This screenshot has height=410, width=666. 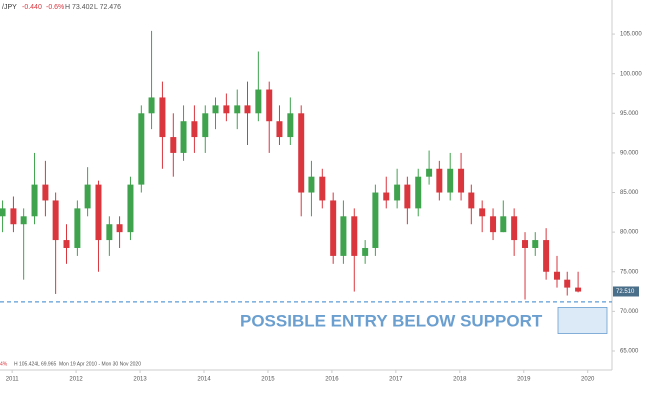 What do you see at coordinates (332, 380) in the screenshot?
I see `x-tick-label: 2016` at bounding box center [332, 380].